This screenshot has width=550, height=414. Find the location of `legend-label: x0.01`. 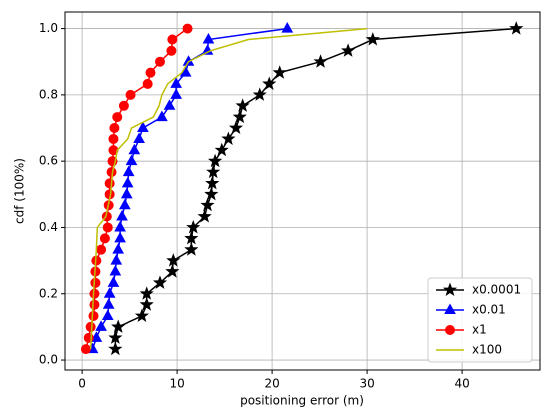

legend-label: x0.01 is located at coordinates (489, 310).